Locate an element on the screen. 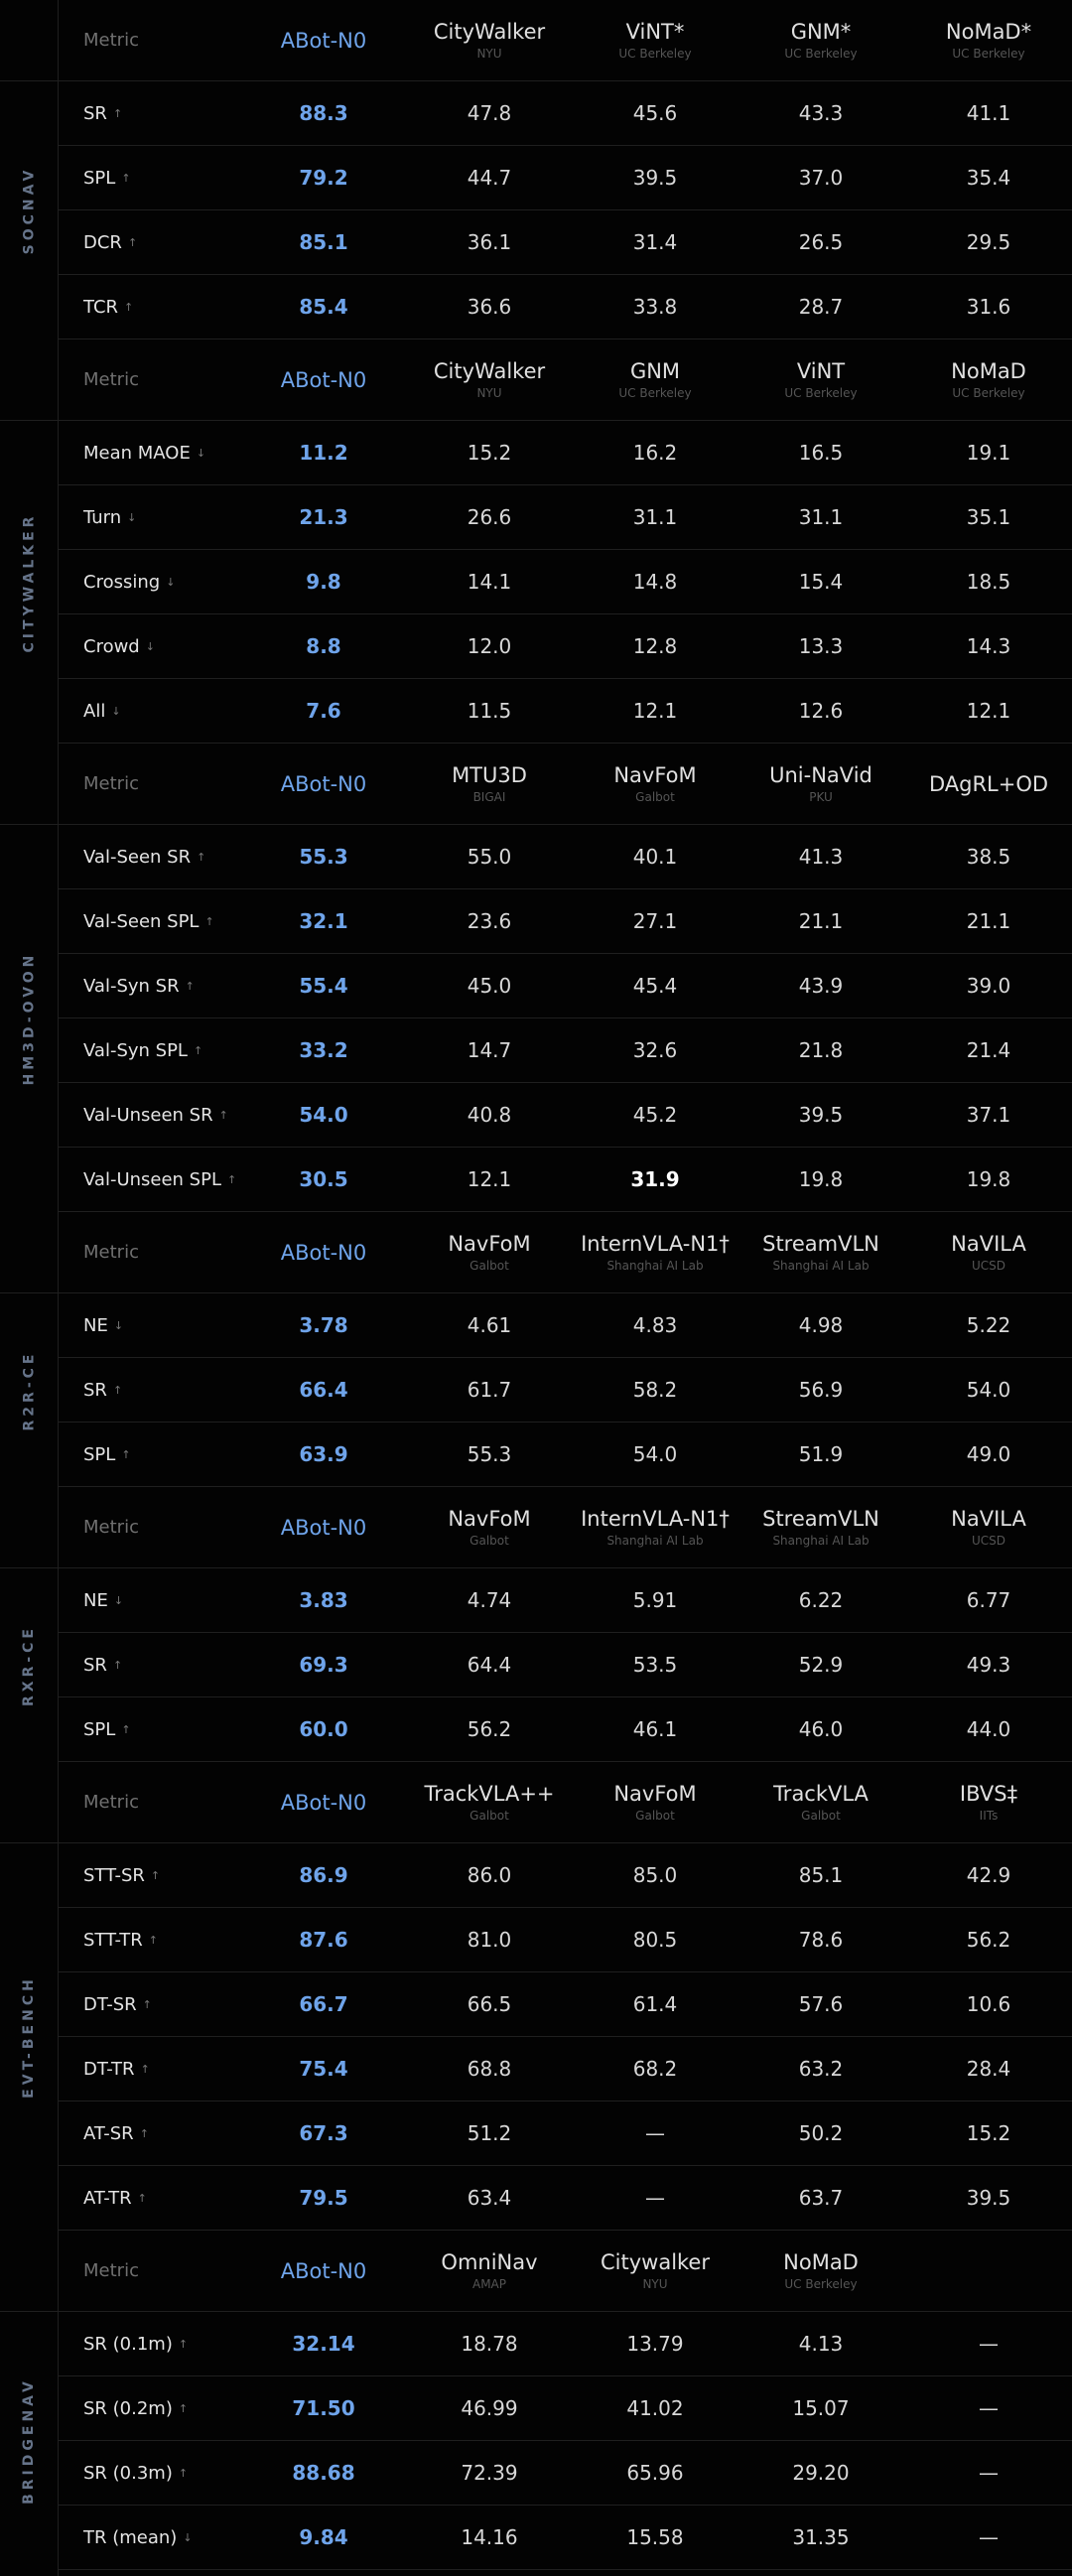 The height and width of the screenshot is (2576, 1072). data-row: All ↓ 7.6 11.5 12.1 12.6 12.1 is located at coordinates (565, 711).